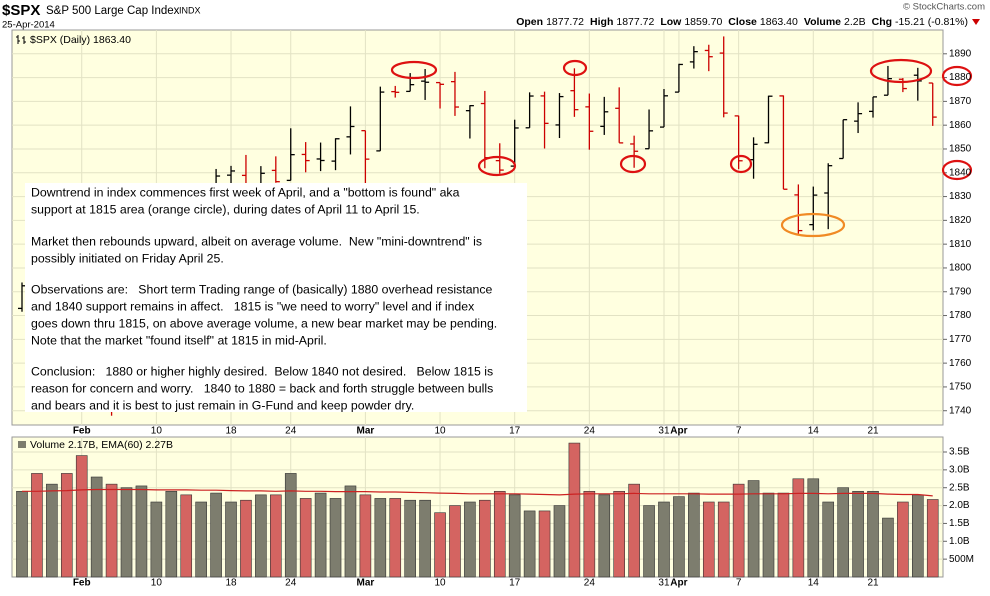  I want to click on annotation-line: possibly initiated on Friday April 25., so click(127, 258).